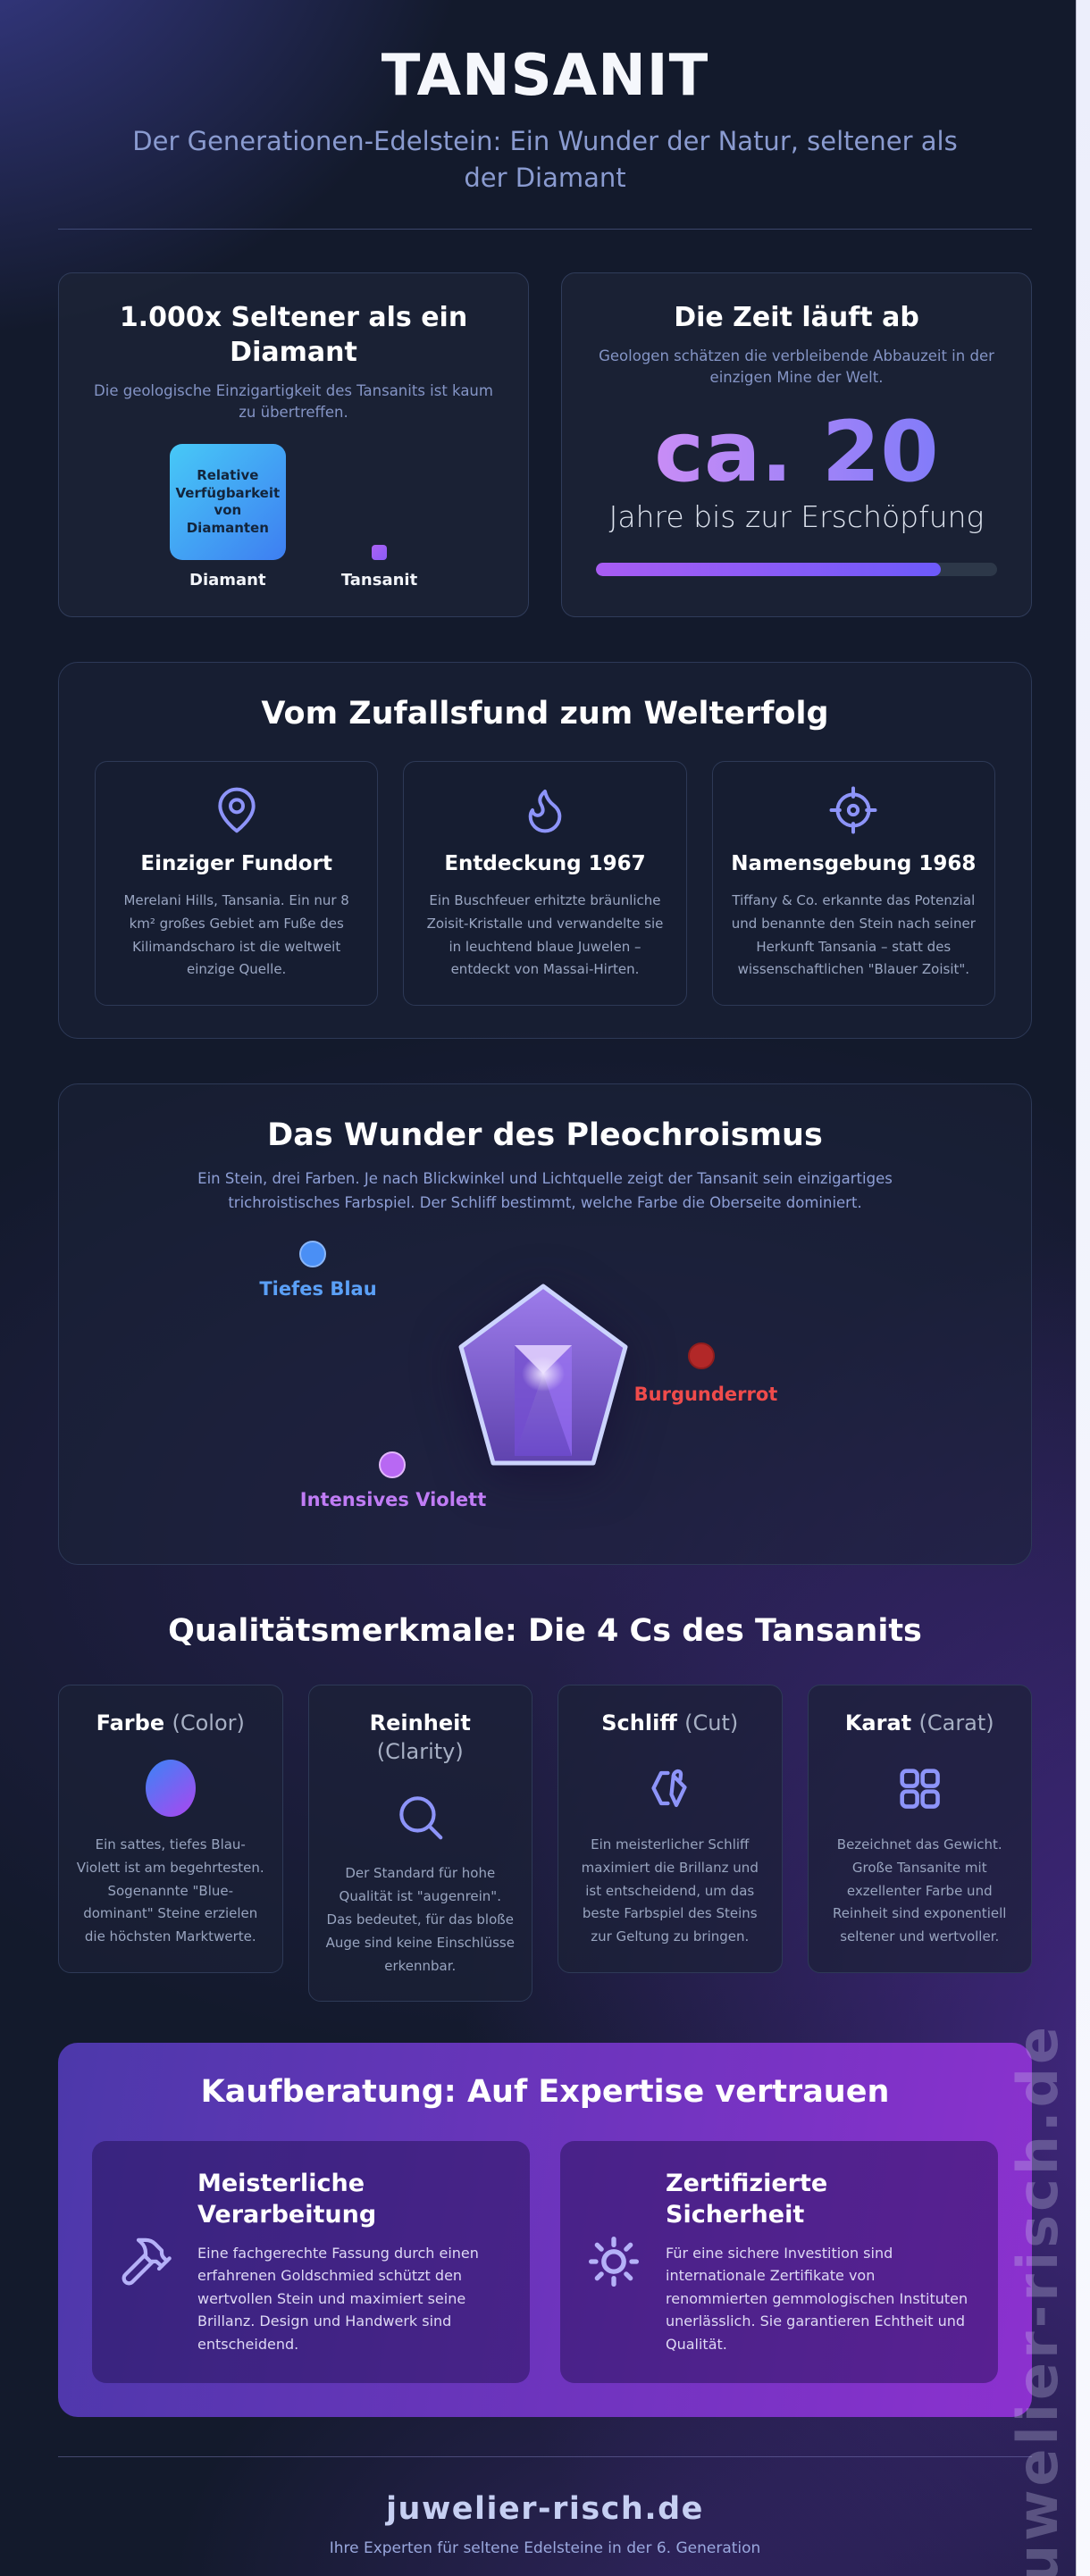 The image size is (1090, 2576). What do you see at coordinates (312, 1253) in the screenshot?
I see `blue-color-dot` at bounding box center [312, 1253].